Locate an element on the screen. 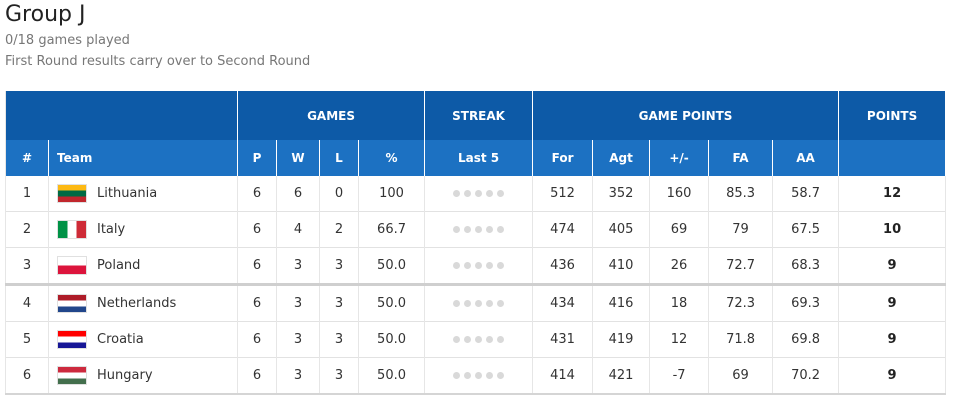 The height and width of the screenshot is (404, 963). table-row: 4 Netherlands 6 3 3 50.0 434 416 18 72.3 69.3 9 is located at coordinates (476, 303).